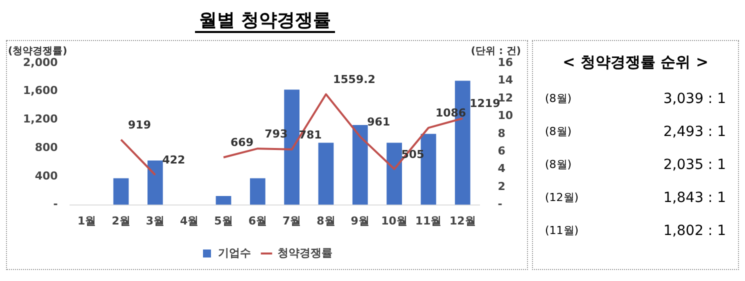 The height and width of the screenshot is (281, 745). Describe the element at coordinates (694, 164) in the screenshot. I see `text: 2,035 : 1` at that location.